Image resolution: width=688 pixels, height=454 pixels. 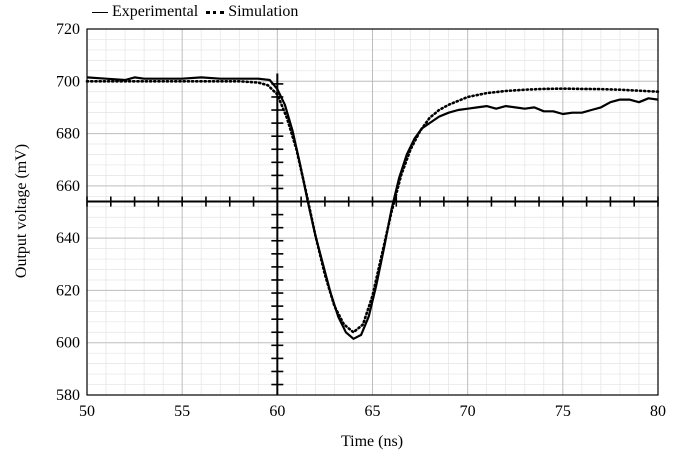 I want to click on x-tick-label: 70, so click(x=468, y=411).